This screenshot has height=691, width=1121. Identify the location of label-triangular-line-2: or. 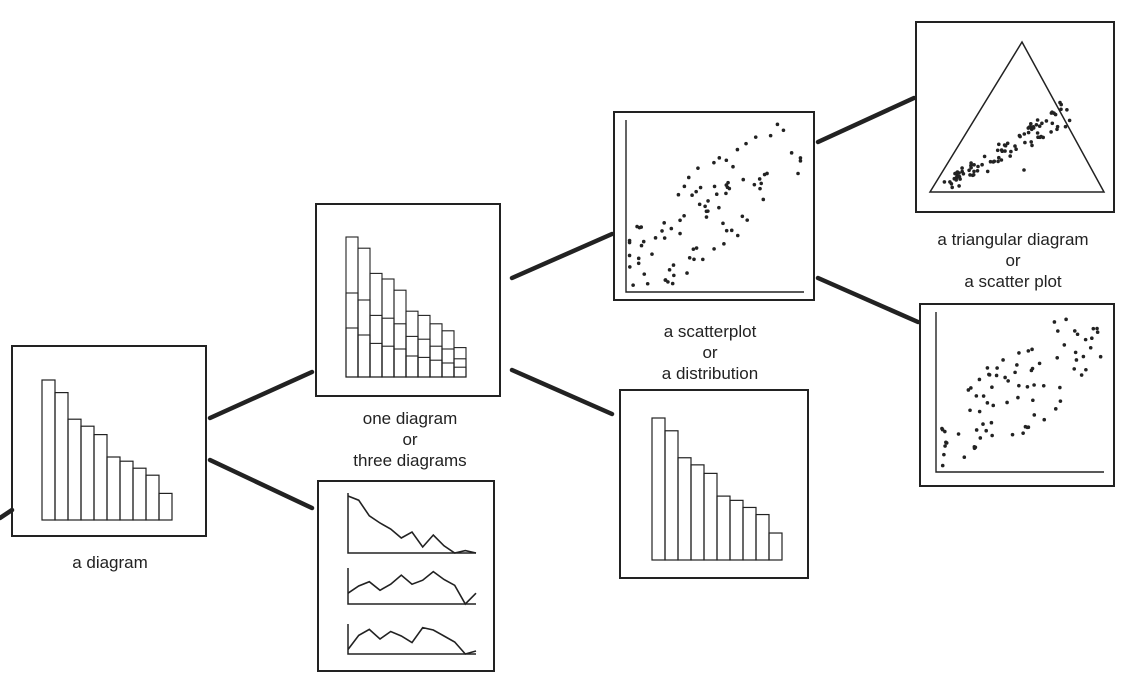
(1013, 260).